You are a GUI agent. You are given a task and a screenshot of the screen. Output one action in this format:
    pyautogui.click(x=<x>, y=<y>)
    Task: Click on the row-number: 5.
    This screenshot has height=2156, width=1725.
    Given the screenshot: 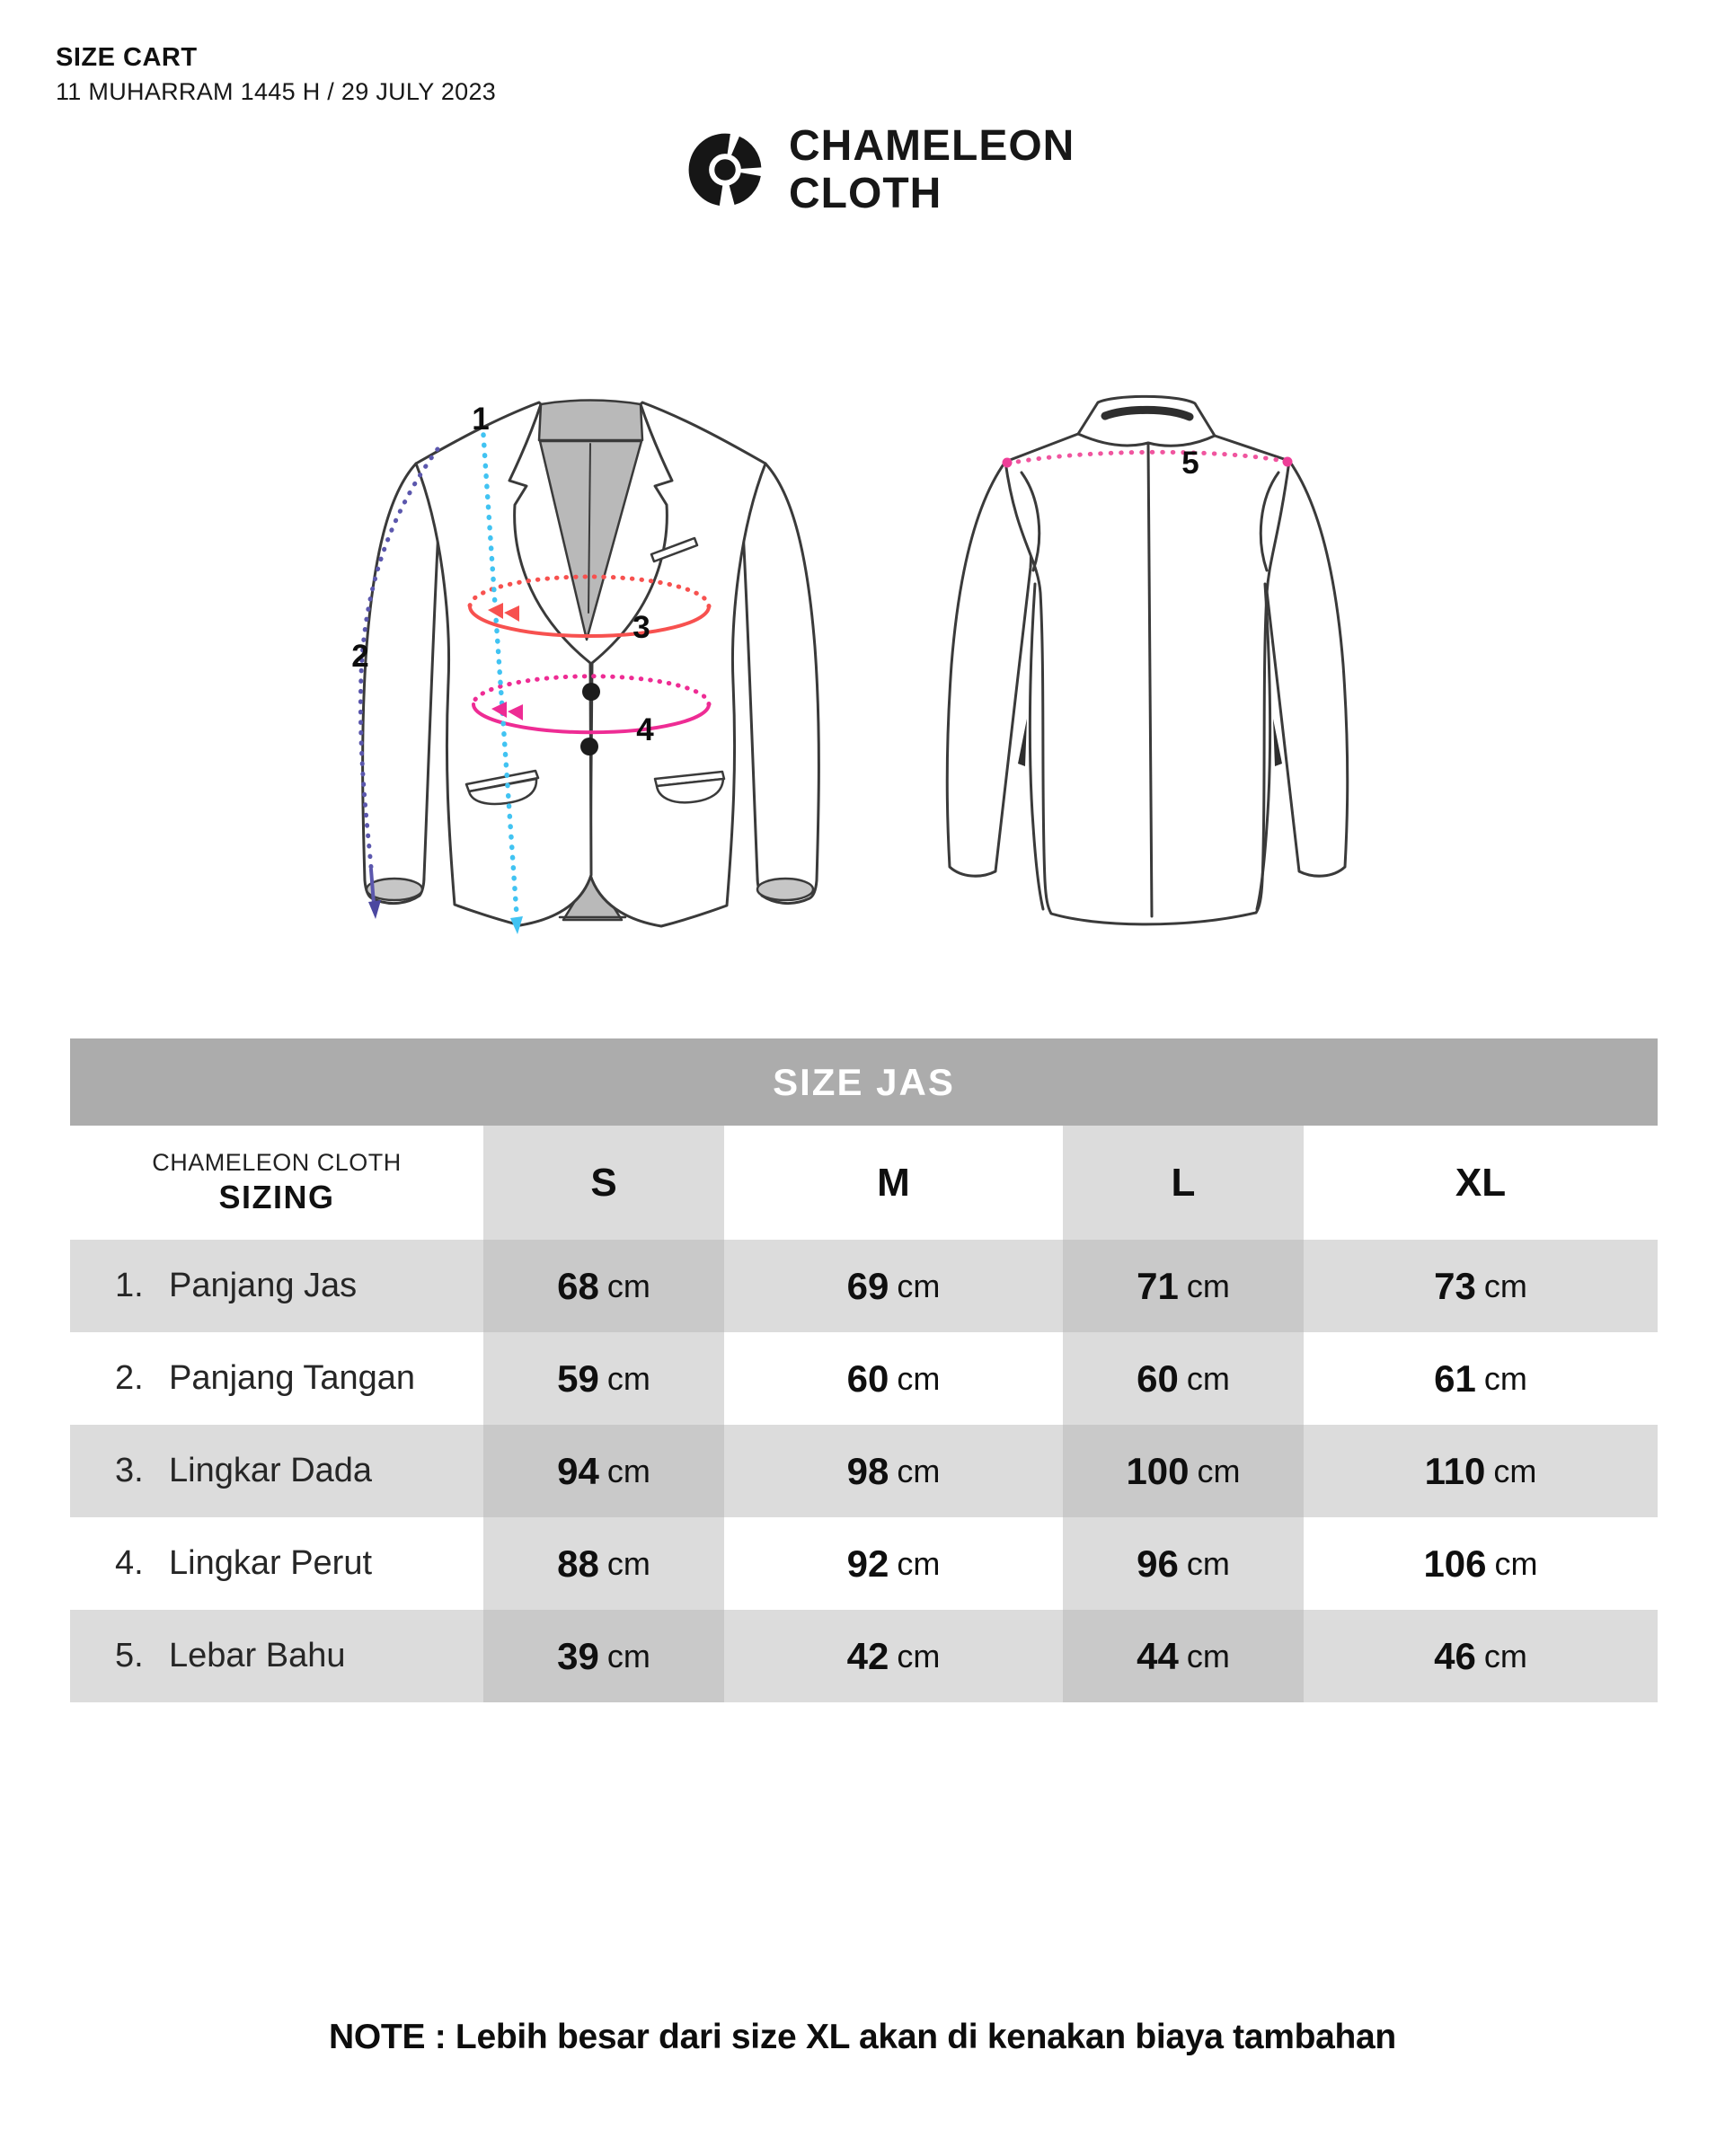 What is the action you would take?
    pyautogui.click(x=129, y=1655)
    